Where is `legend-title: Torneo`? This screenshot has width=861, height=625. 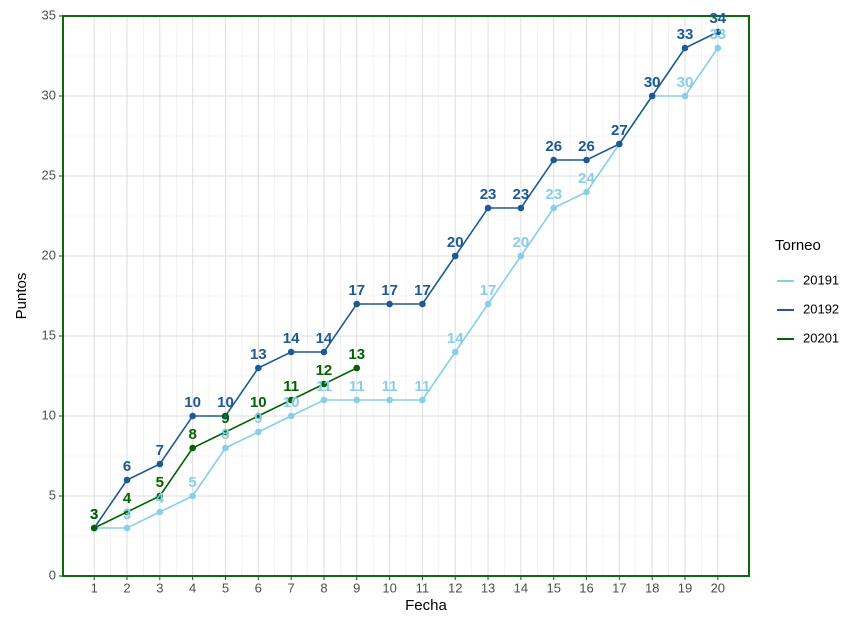 legend-title: Torneo is located at coordinates (798, 245).